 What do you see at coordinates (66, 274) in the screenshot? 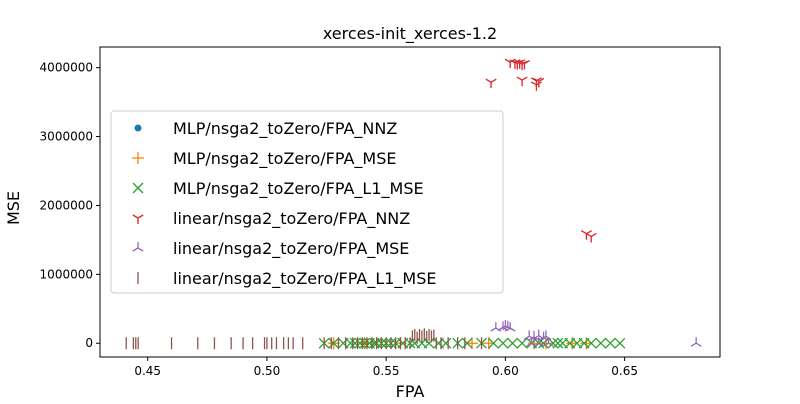
I see `y-tick-label: 1000000` at bounding box center [66, 274].